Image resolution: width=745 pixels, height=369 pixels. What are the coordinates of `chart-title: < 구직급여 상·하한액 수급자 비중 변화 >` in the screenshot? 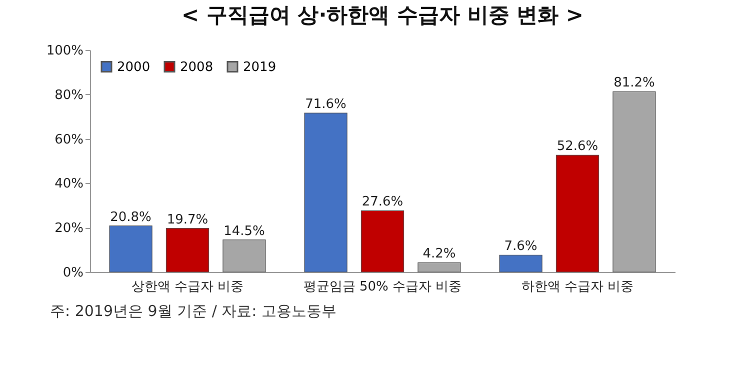 It's located at (382, 15).